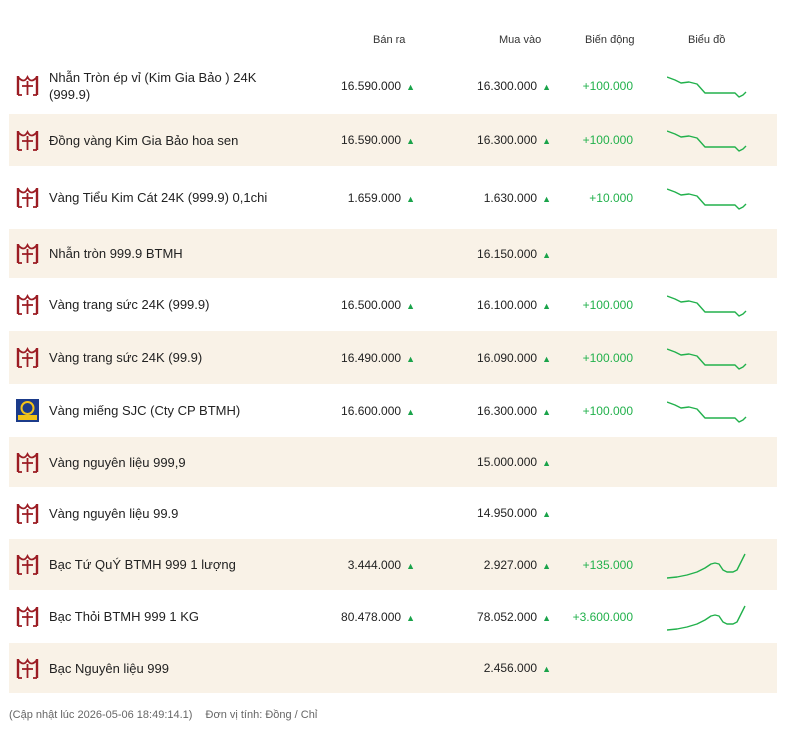  I want to click on product-name: Bạc Thỏi BTMH 999 1 KG, so click(124, 616).